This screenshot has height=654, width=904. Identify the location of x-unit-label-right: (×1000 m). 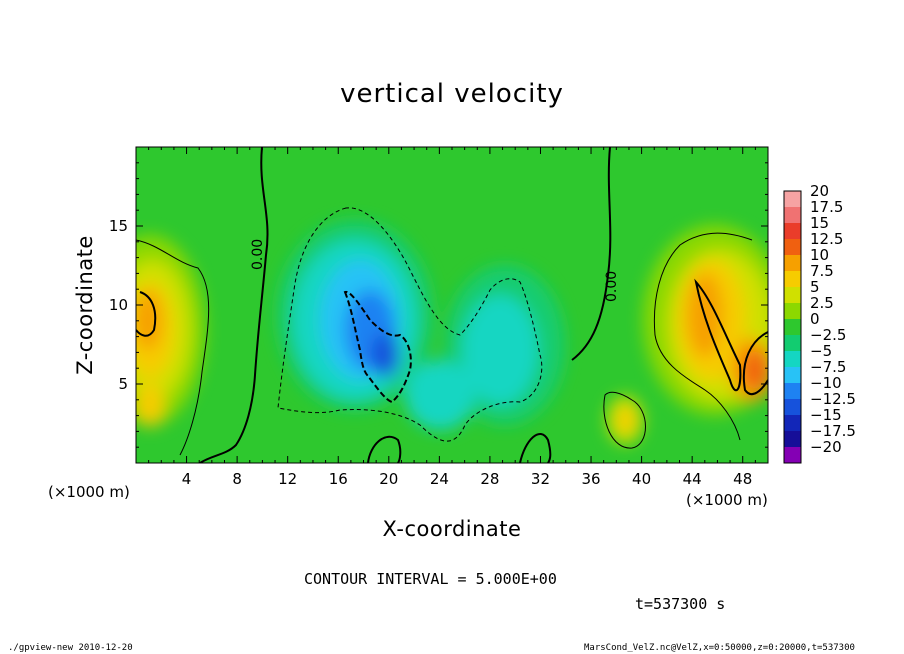
(727, 500).